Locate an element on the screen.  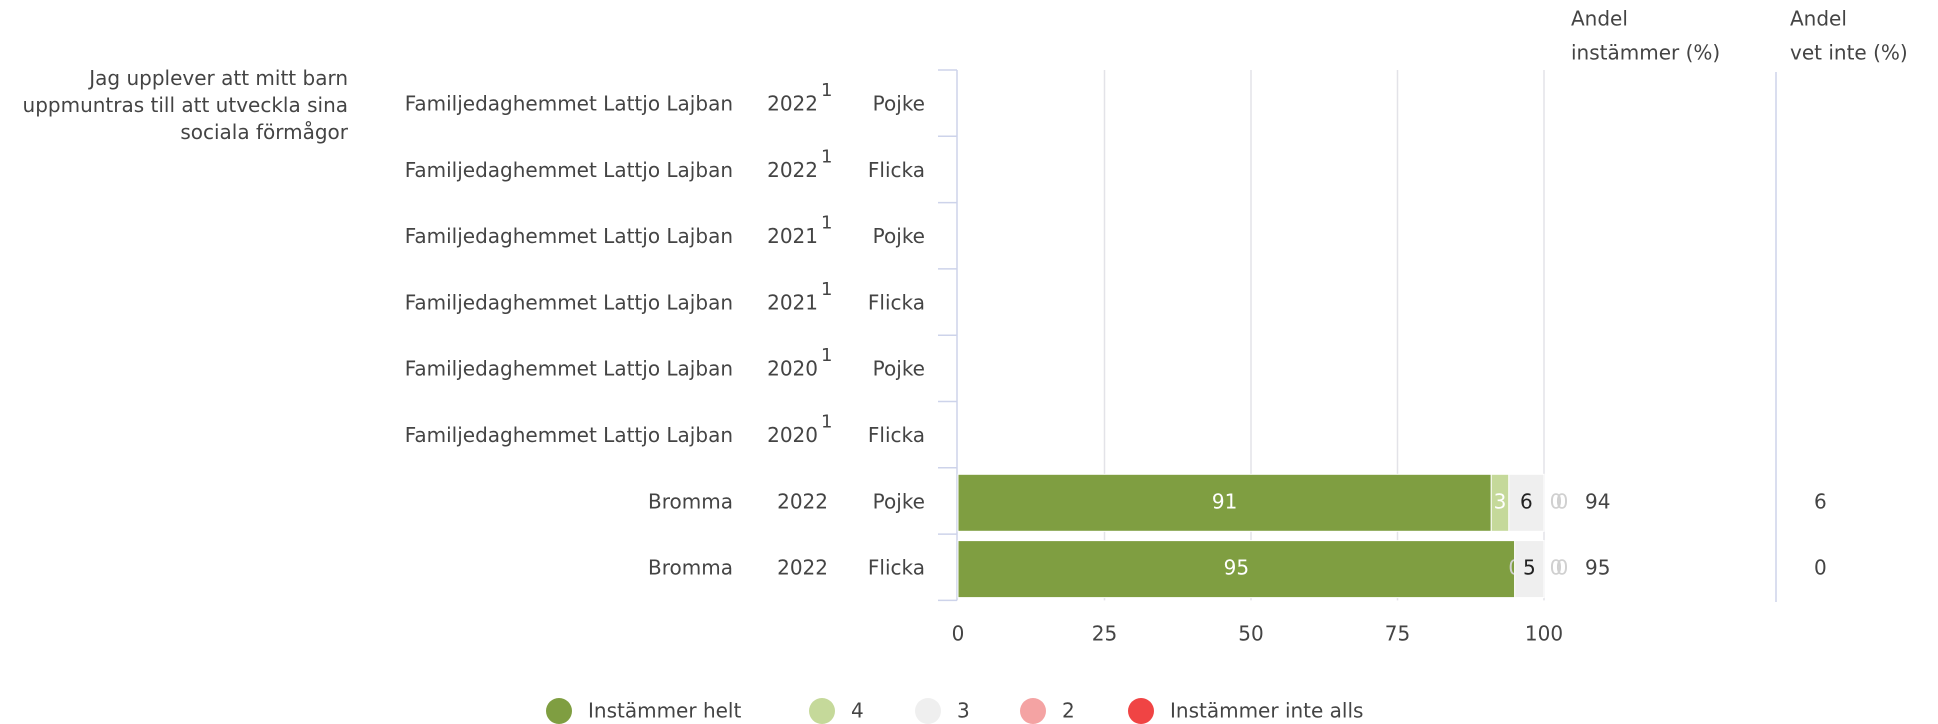
bar-value-label: 5 is located at coordinates (1529, 568).